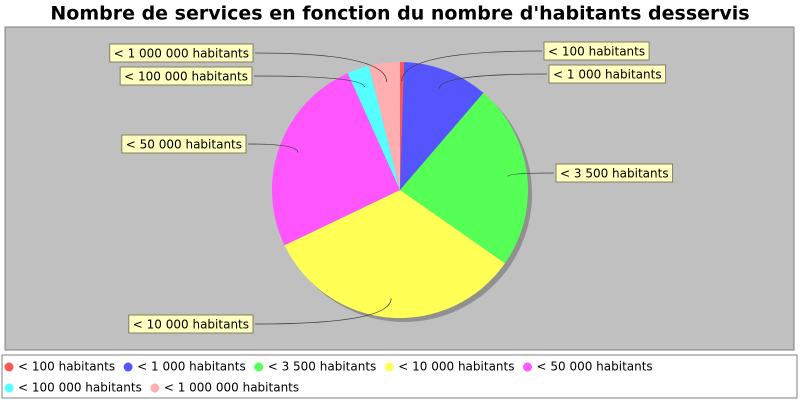 This screenshot has height=400, width=800. Describe the element at coordinates (399, 376) in the screenshot. I see `legend` at that location.